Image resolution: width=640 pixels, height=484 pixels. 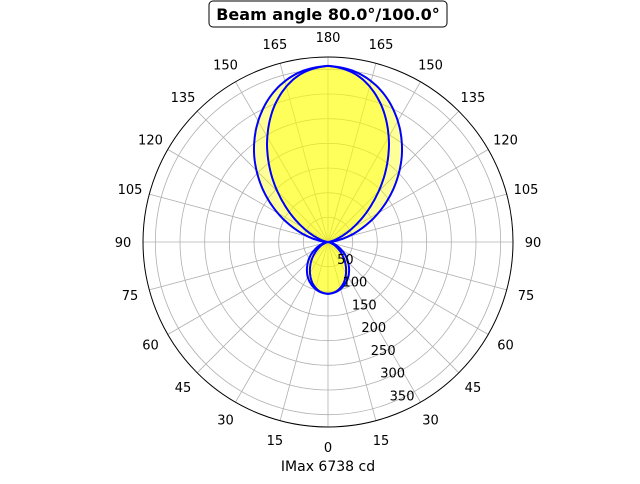 What do you see at coordinates (328, 448) in the screenshot?
I see `angle-tick-label: 0` at bounding box center [328, 448].